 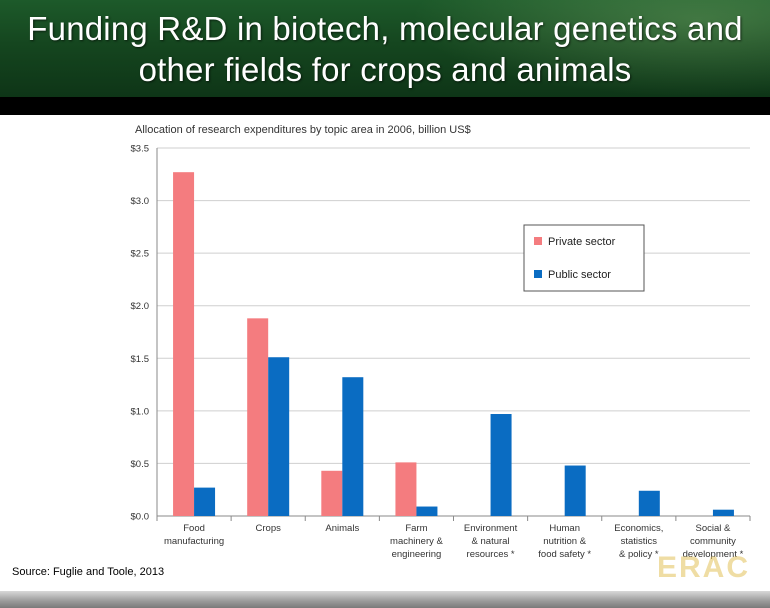 I want to click on y-tick-label: $2.5, so click(x=140, y=254).